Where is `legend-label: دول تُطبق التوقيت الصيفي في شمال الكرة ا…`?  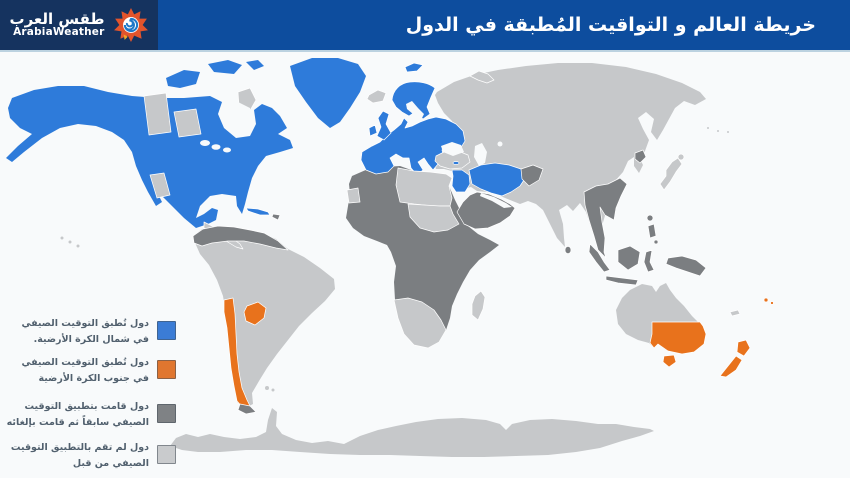 legend-label: دول تُطبق التوقيت الصيفي في شمال الكرة ا… is located at coordinates (85, 331).